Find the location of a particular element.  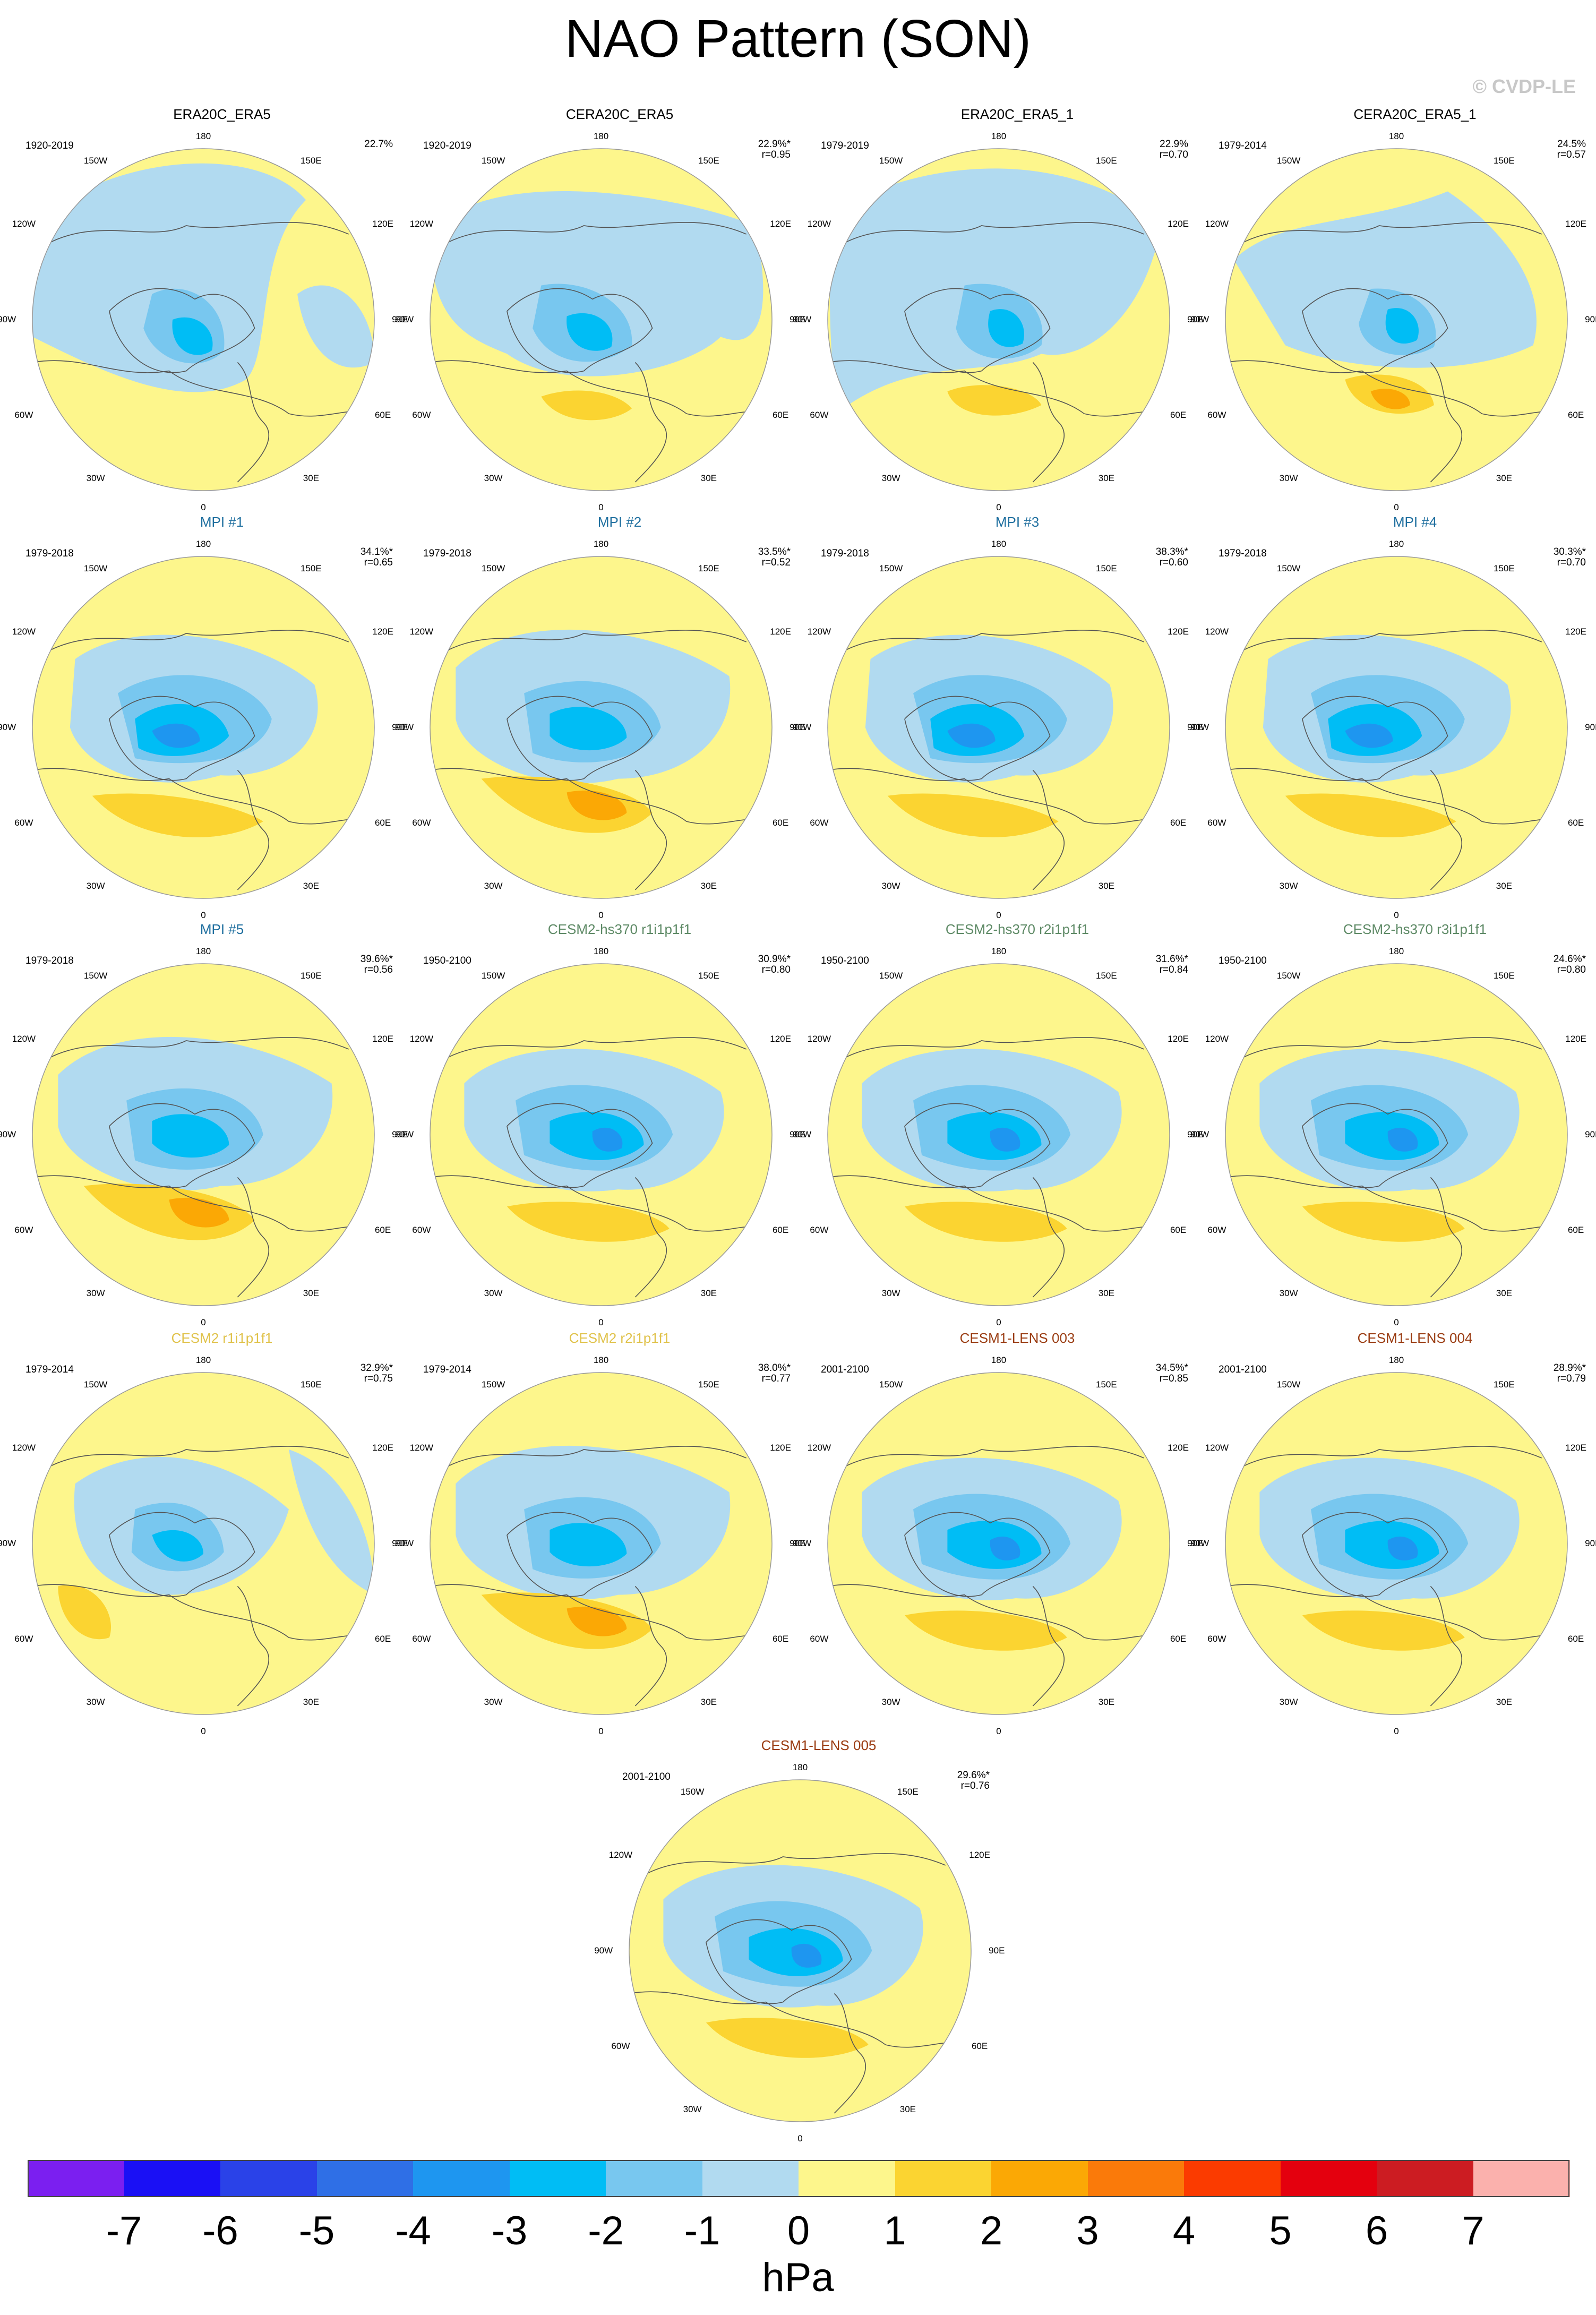

panel-corr: r=0.85 is located at coordinates (1173, 1378).